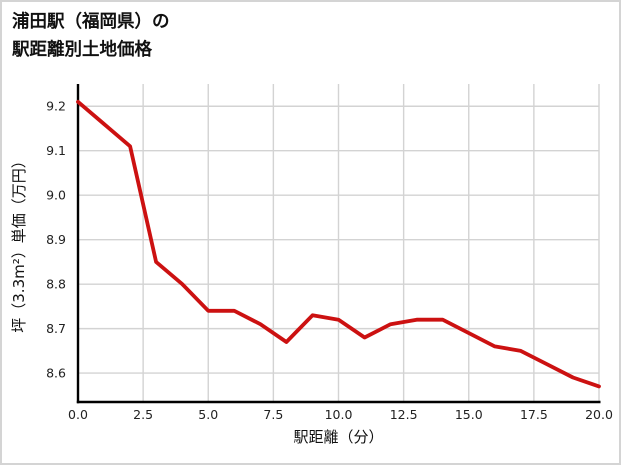 The width and height of the screenshot is (621, 465). Describe the element at coordinates (469, 414) in the screenshot. I see `x-tick-label: 15.0` at that location.